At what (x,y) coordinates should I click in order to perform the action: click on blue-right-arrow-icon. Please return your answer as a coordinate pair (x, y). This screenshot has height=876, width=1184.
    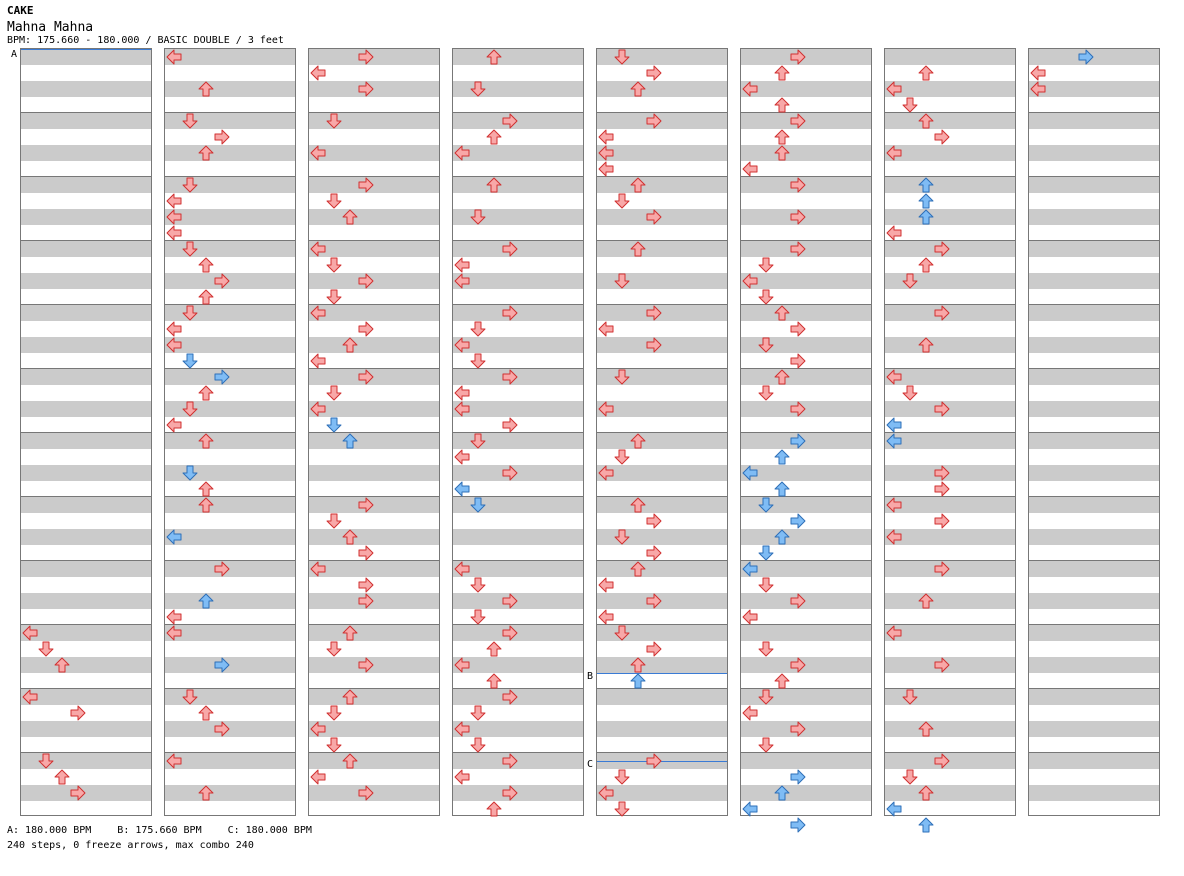
    Looking at the image, I should click on (222, 377).